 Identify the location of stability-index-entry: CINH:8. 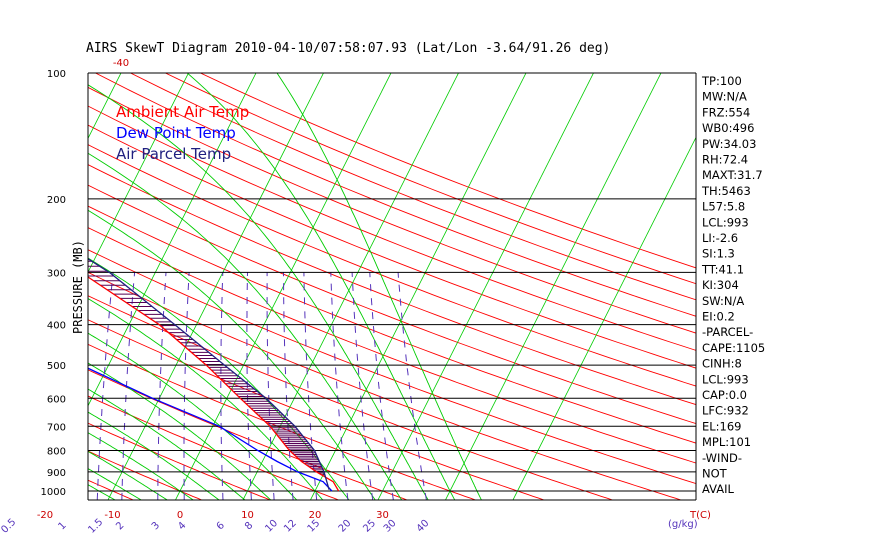
(722, 364).